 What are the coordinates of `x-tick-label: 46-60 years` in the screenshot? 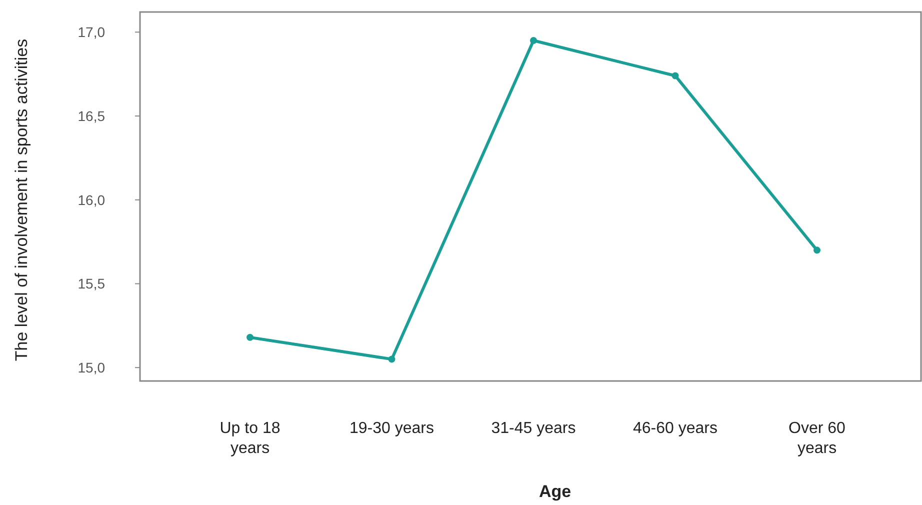 It's located at (675, 428).